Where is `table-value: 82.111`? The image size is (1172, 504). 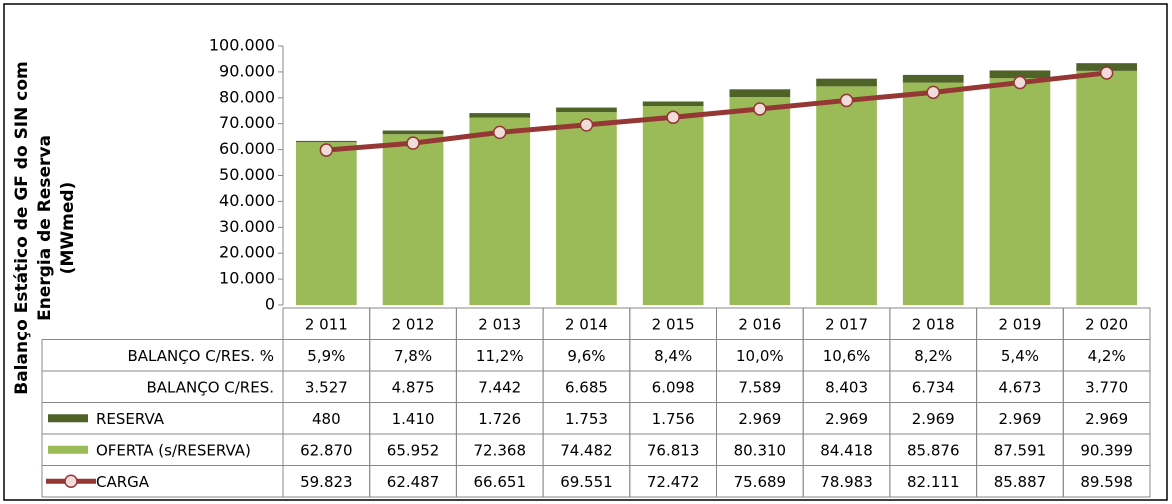 table-value: 82.111 is located at coordinates (933, 482).